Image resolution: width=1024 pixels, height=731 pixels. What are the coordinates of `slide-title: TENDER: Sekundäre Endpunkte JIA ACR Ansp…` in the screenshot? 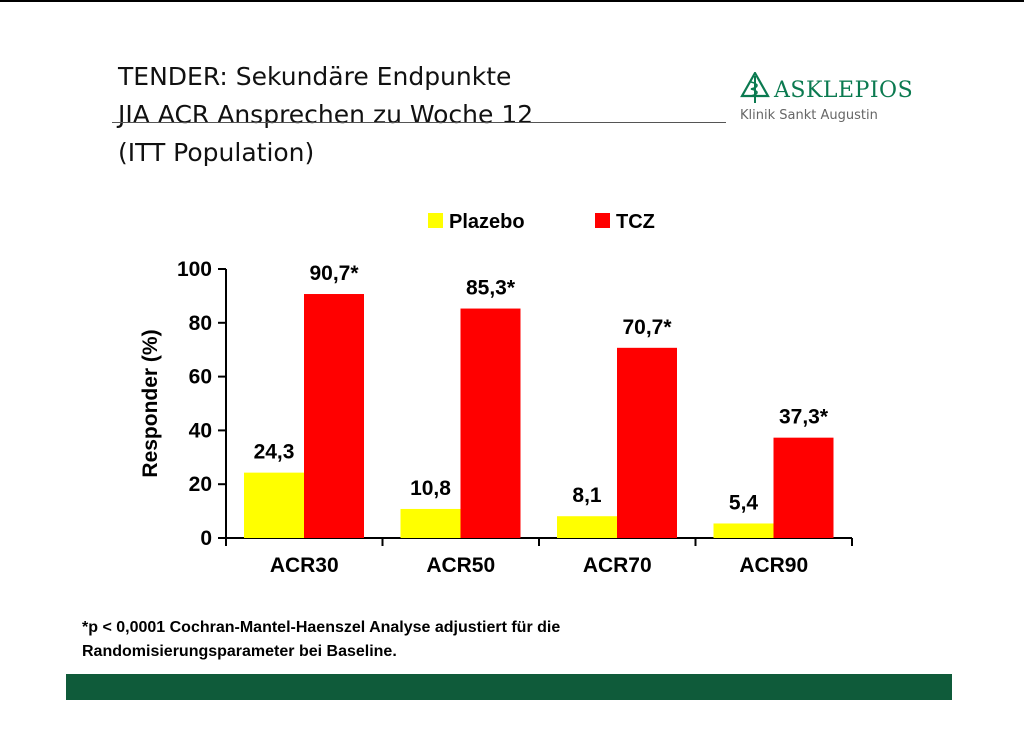 It's located at (325, 115).